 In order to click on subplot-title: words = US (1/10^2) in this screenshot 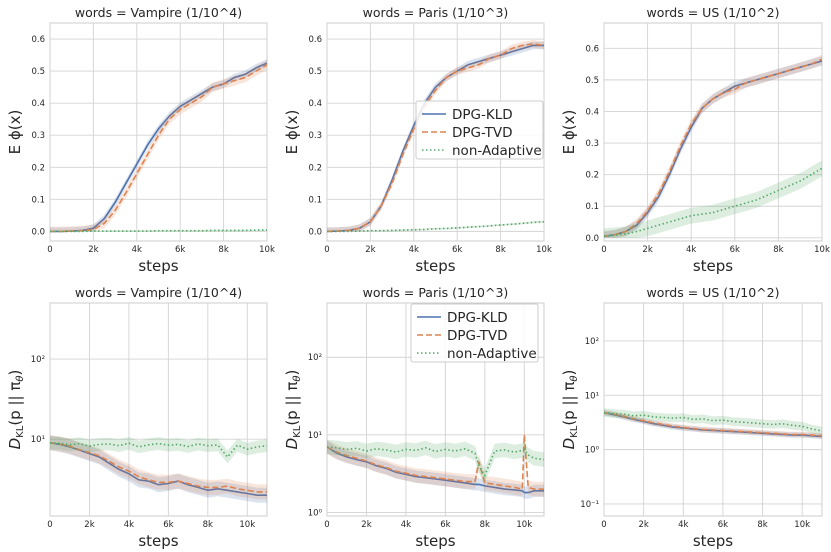, I will do `click(713, 292)`.